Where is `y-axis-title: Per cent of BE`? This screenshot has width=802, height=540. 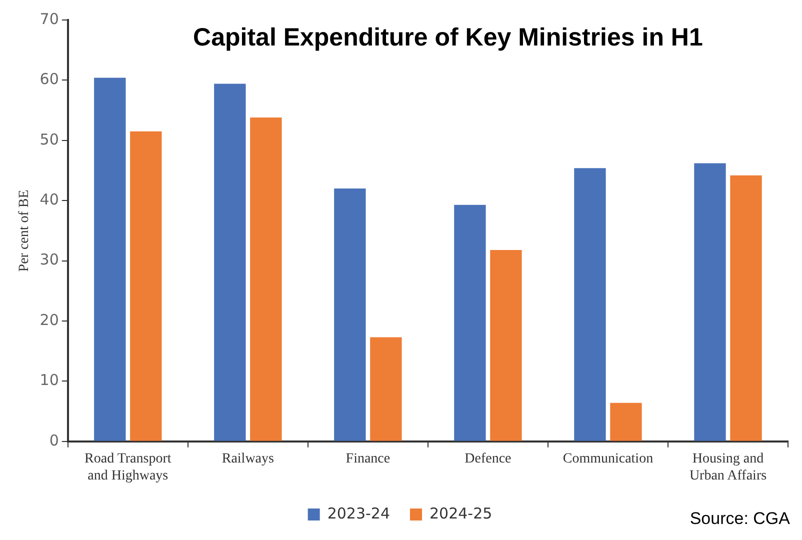
y-axis-title: Per cent of BE is located at coordinates (24, 231).